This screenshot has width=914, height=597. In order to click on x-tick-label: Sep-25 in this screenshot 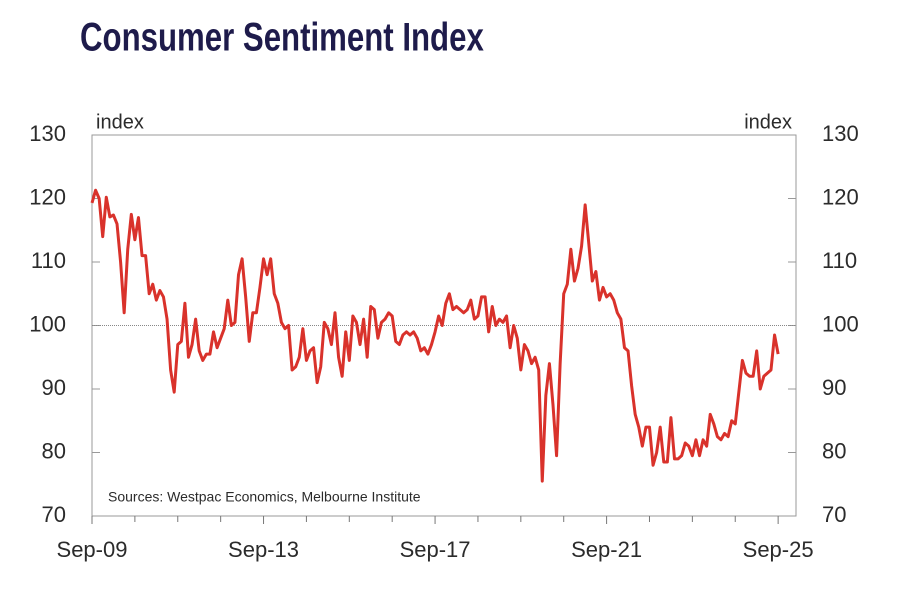, I will do `click(778, 549)`.